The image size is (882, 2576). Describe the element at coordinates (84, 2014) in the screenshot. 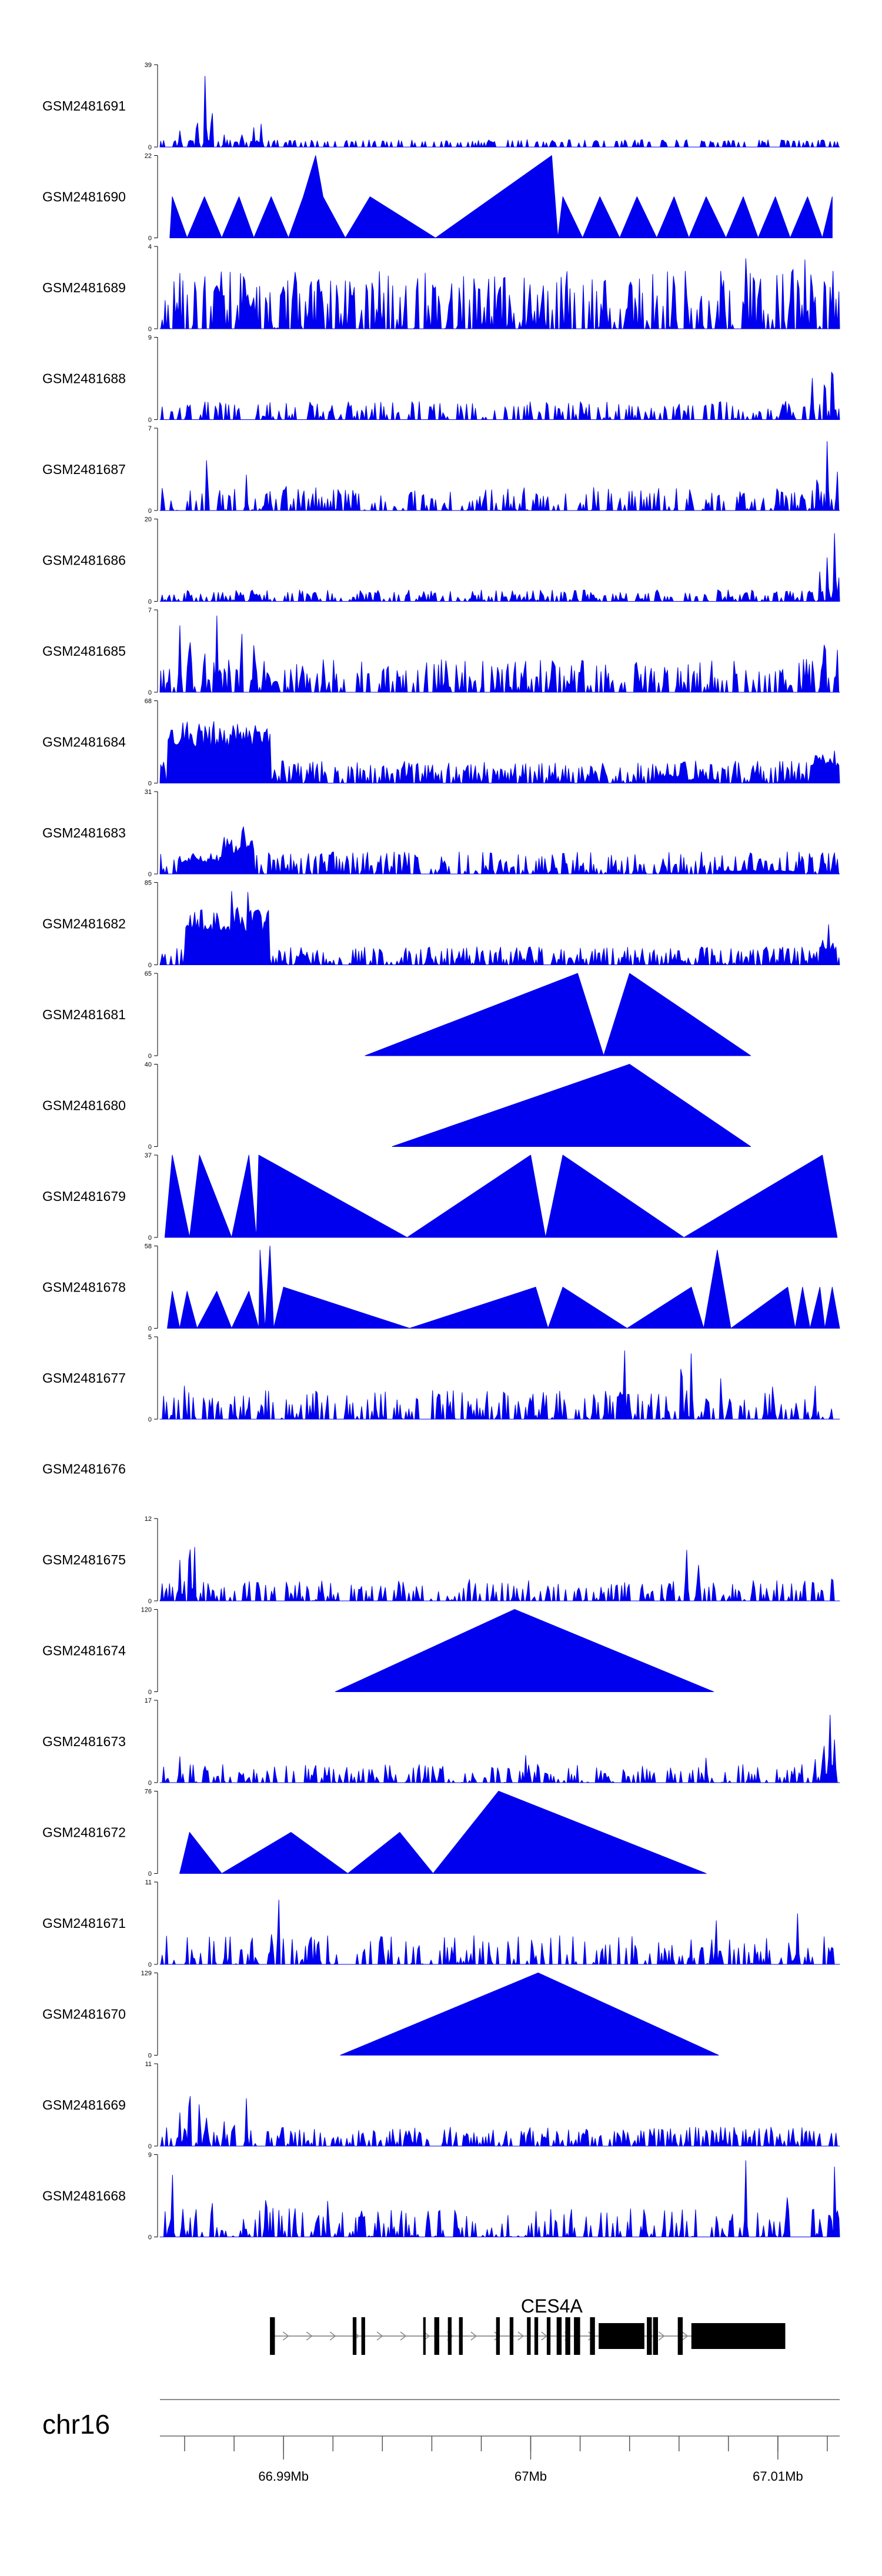

I see `track-label: GSM2481670` at that location.